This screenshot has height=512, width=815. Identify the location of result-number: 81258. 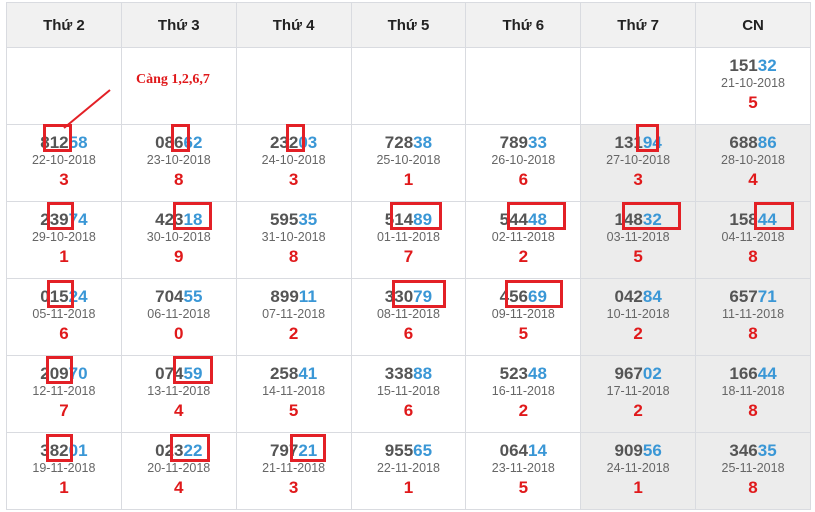
(64, 142).